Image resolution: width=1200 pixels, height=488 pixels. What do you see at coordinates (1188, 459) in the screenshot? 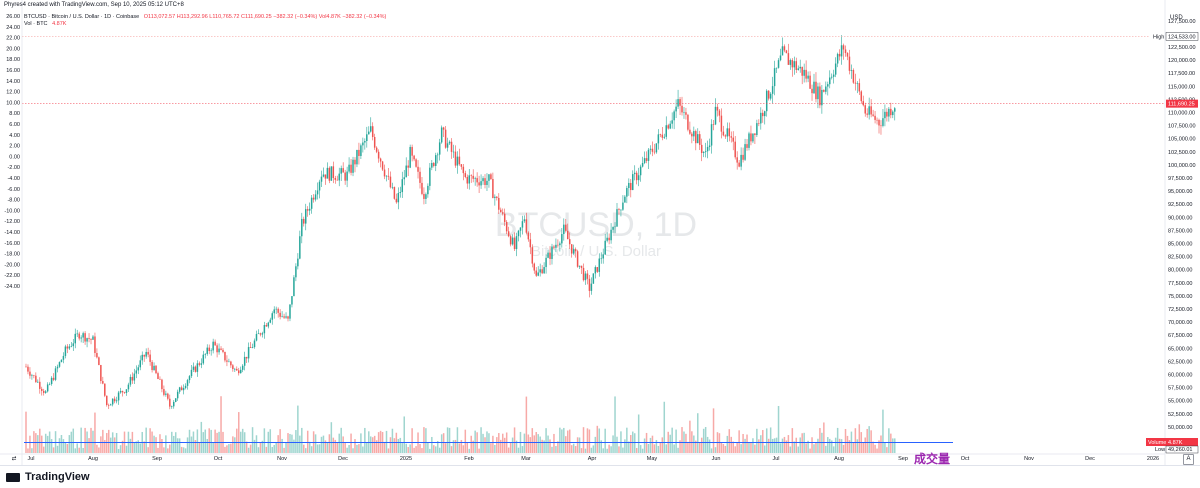
I see `auto-scale-icon: A` at bounding box center [1188, 459].